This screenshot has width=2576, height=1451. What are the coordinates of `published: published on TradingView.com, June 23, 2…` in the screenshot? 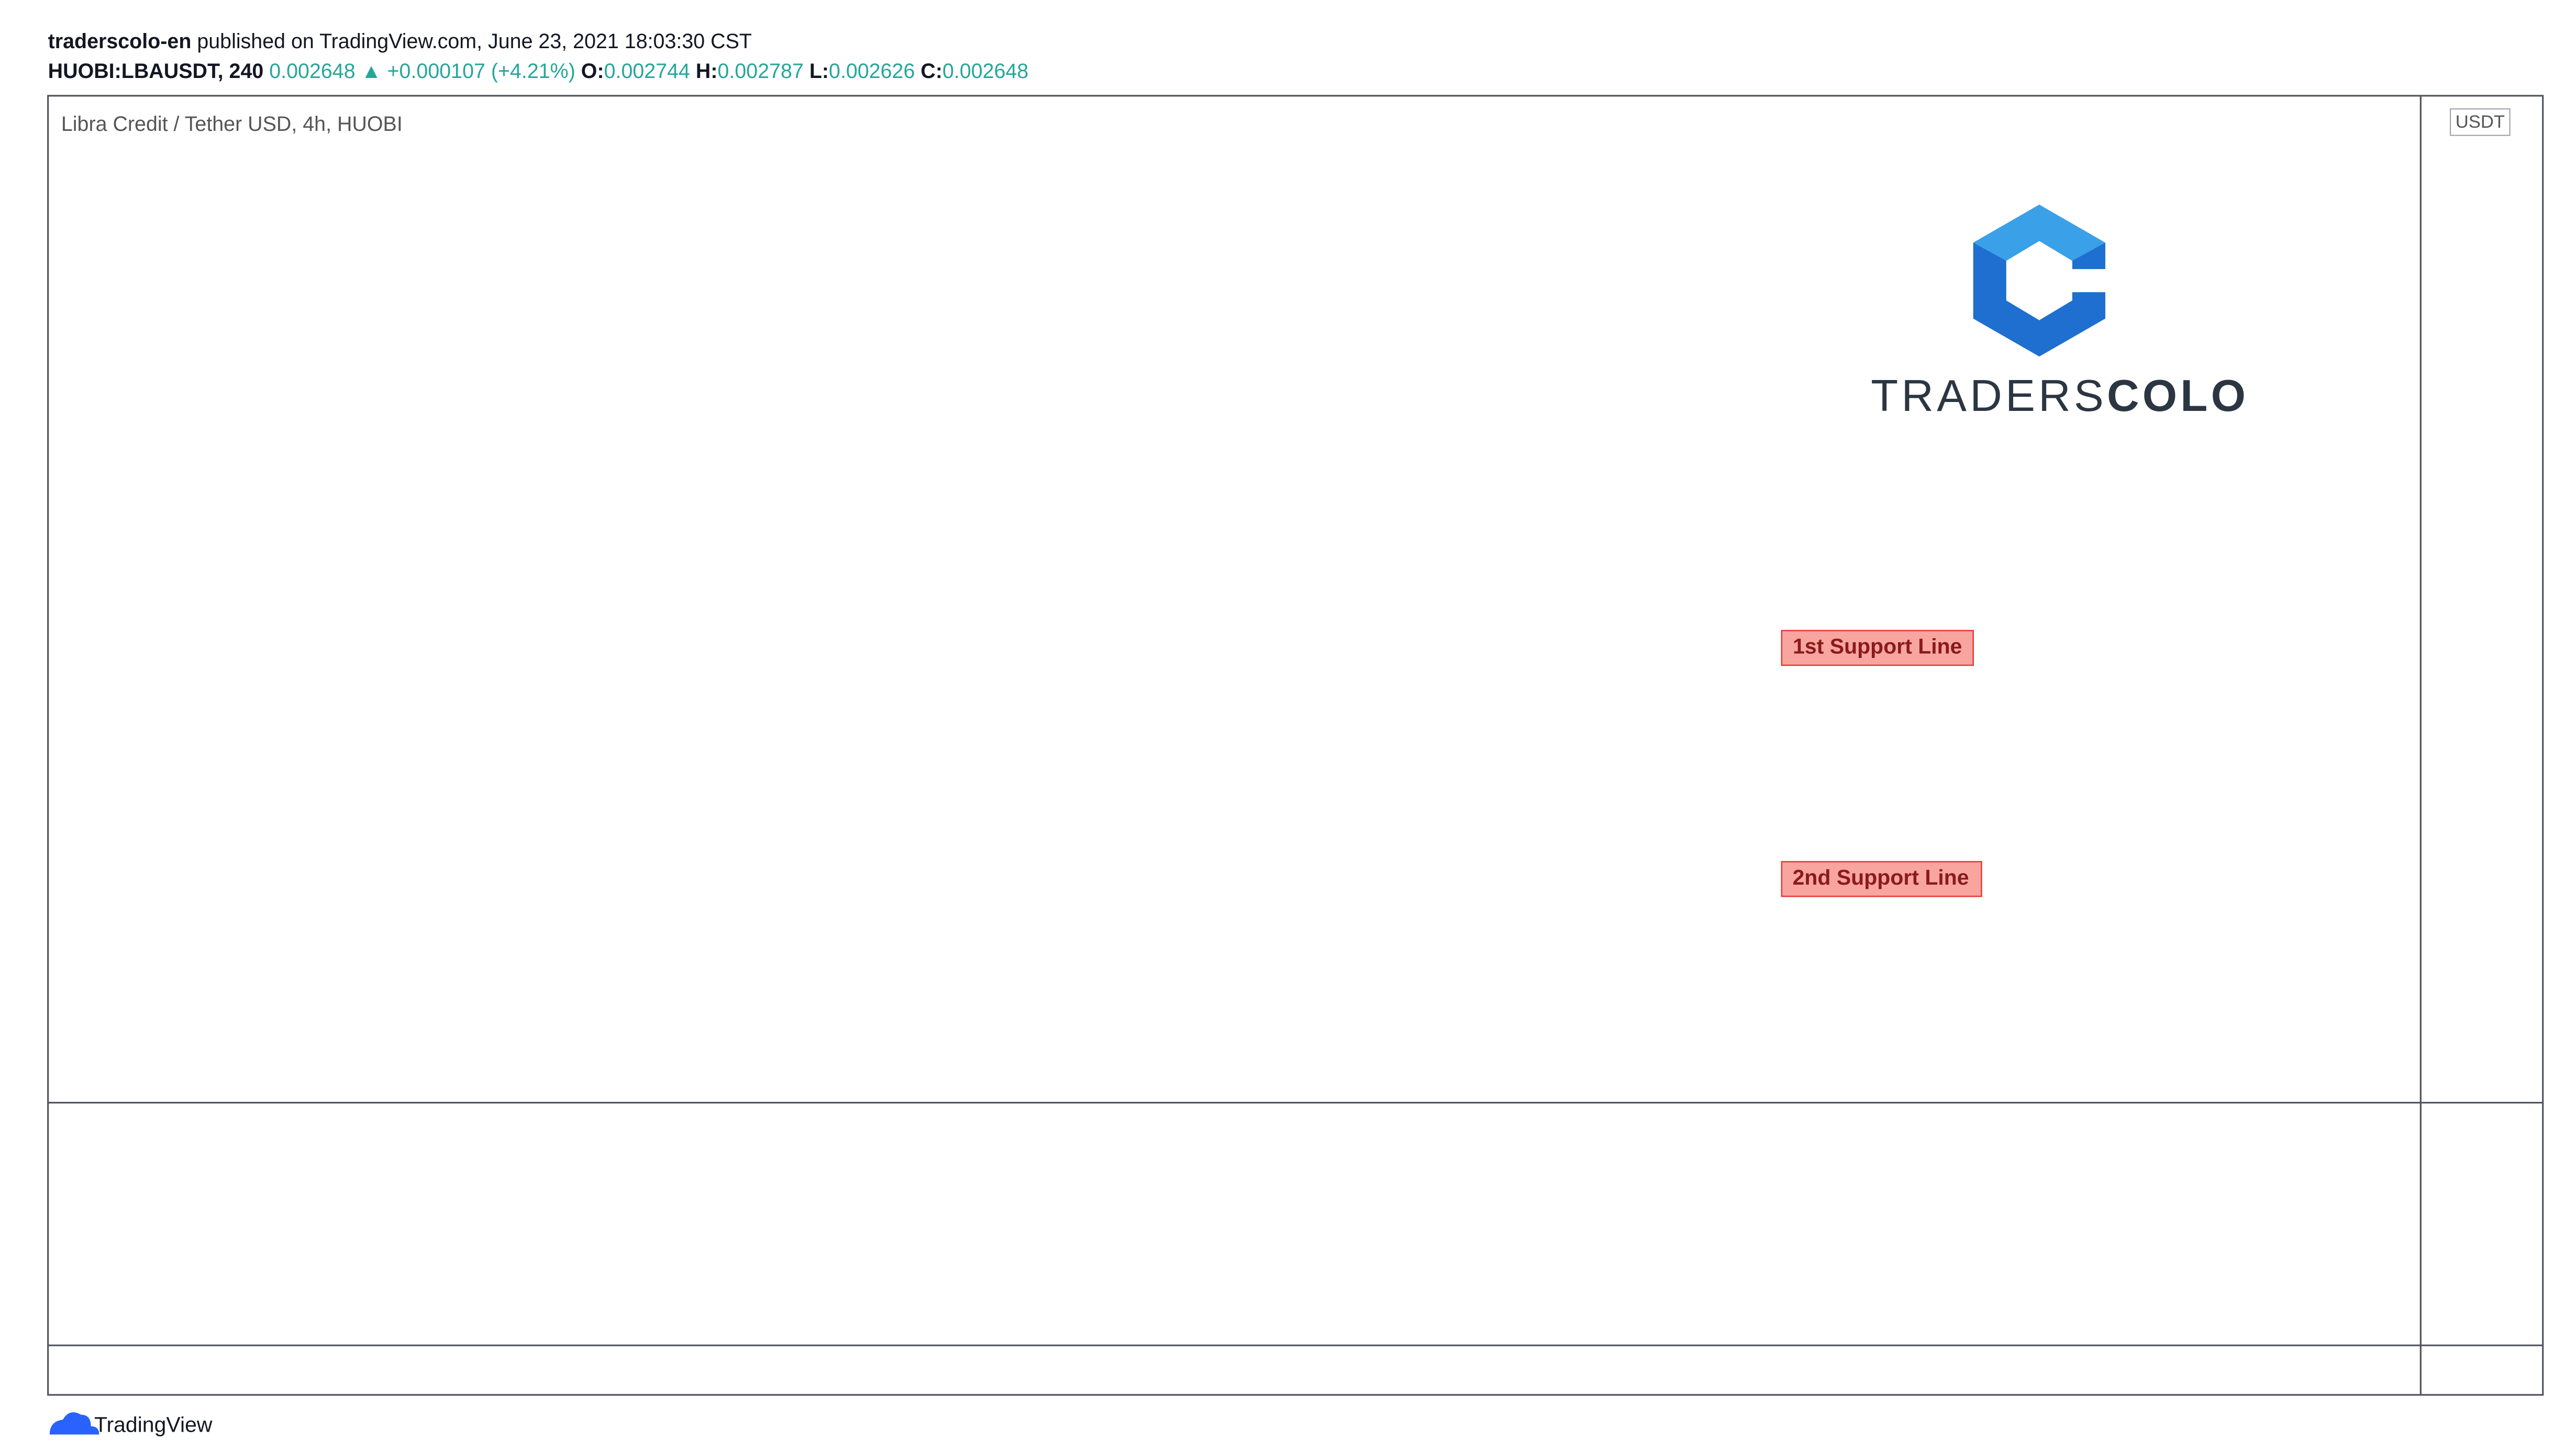 It's located at (474, 42).